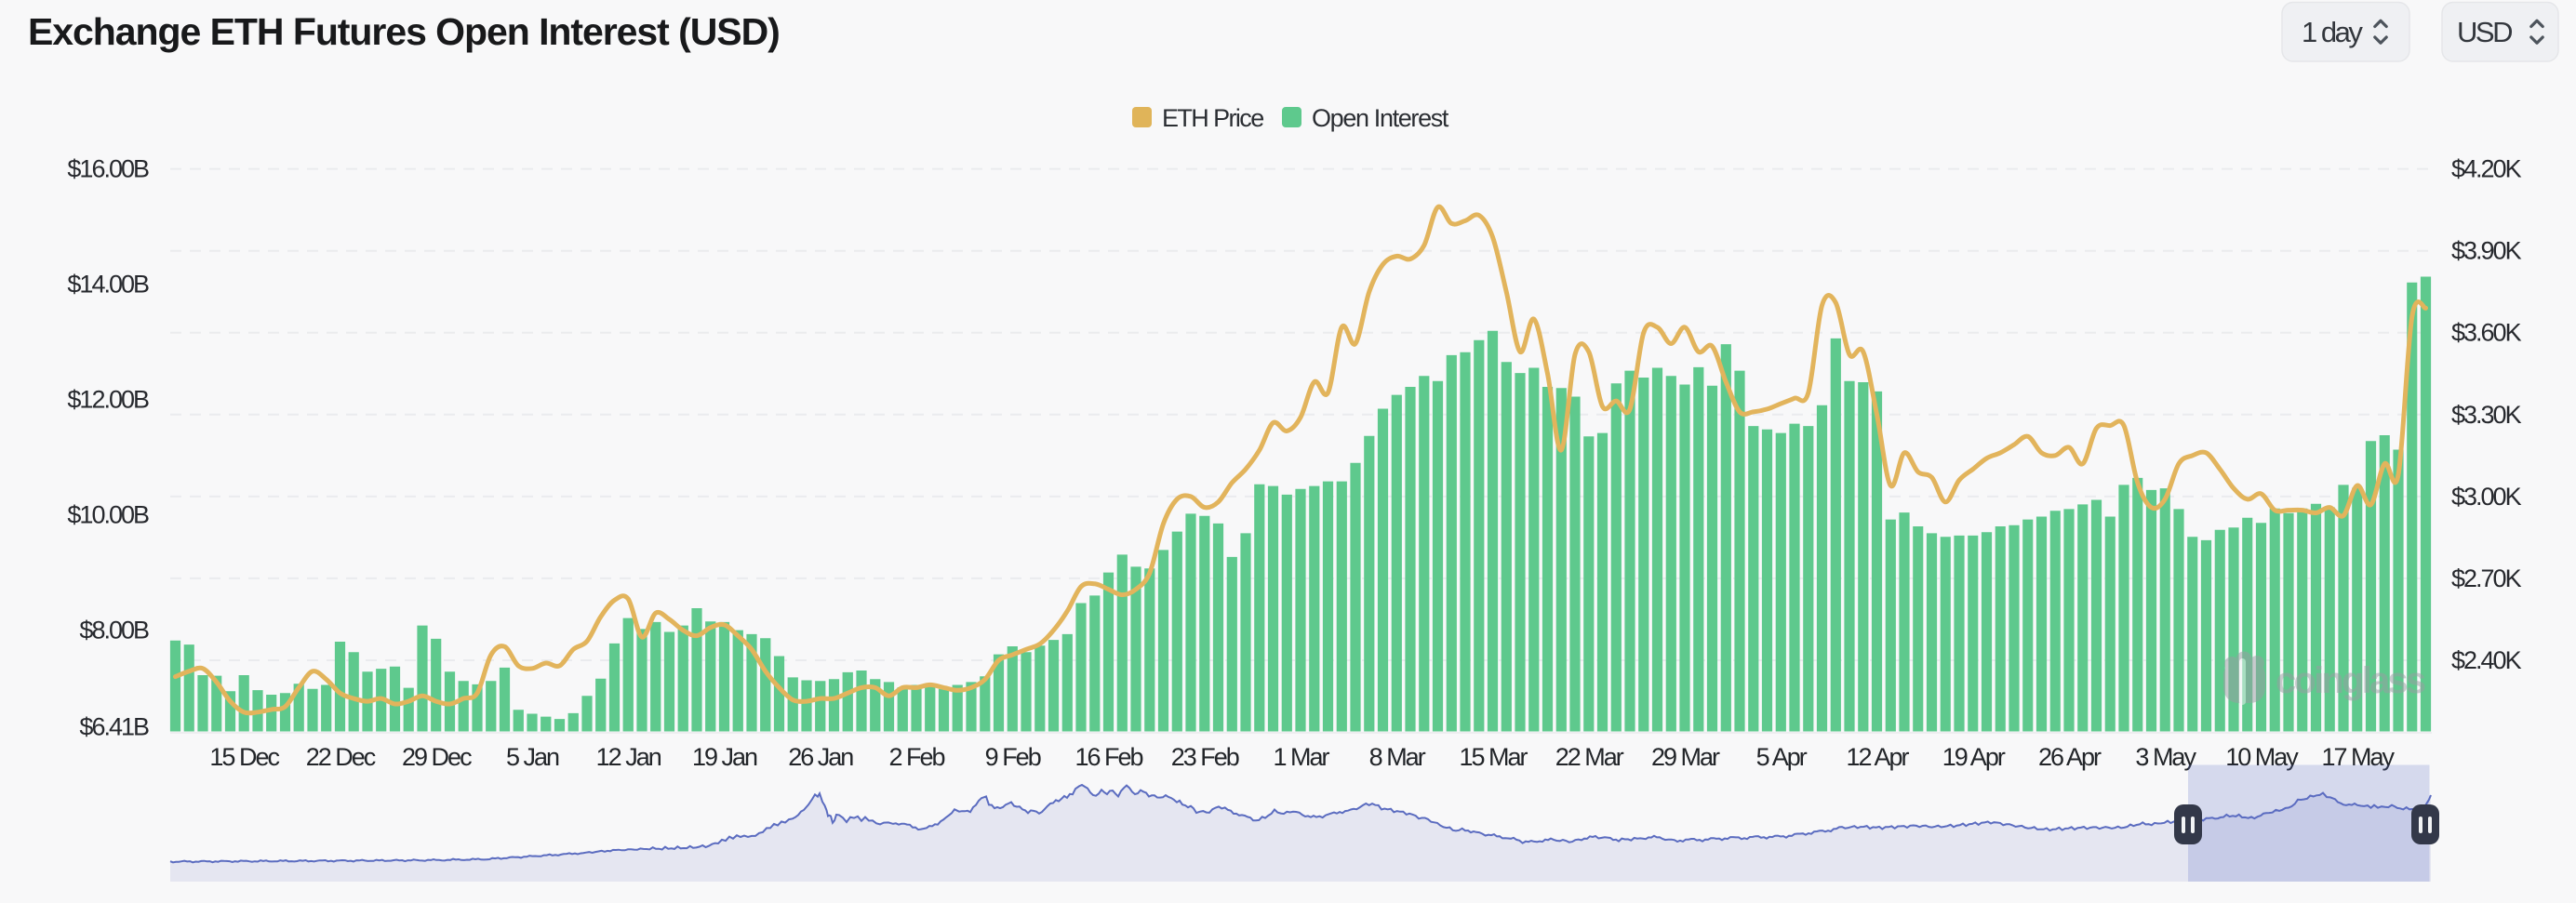  Describe the element at coordinates (1108, 757) in the screenshot. I see `svg-text: 16 Feb` at that location.